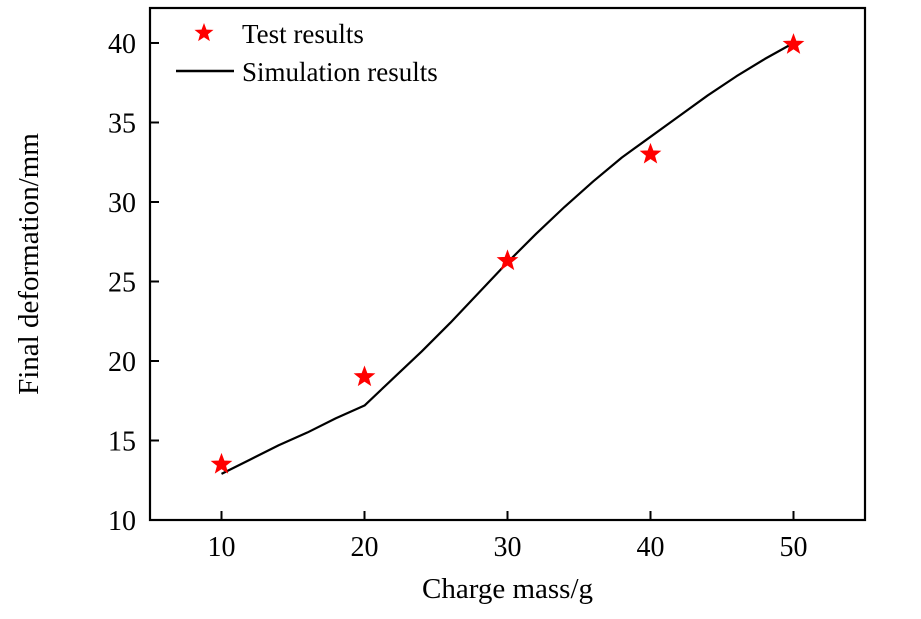 The height and width of the screenshot is (619, 921). What do you see at coordinates (307, 53) in the screenshot?
I see `legend: Test results Simulation results` at bounding box center [307, 53].